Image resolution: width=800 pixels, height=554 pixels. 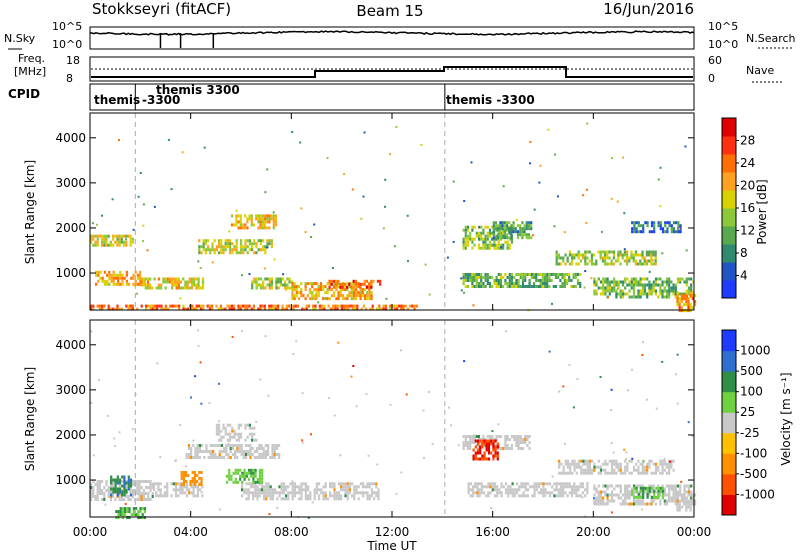 I want to click on freq-right-tick-low: 0, so click(x=711, y=78).